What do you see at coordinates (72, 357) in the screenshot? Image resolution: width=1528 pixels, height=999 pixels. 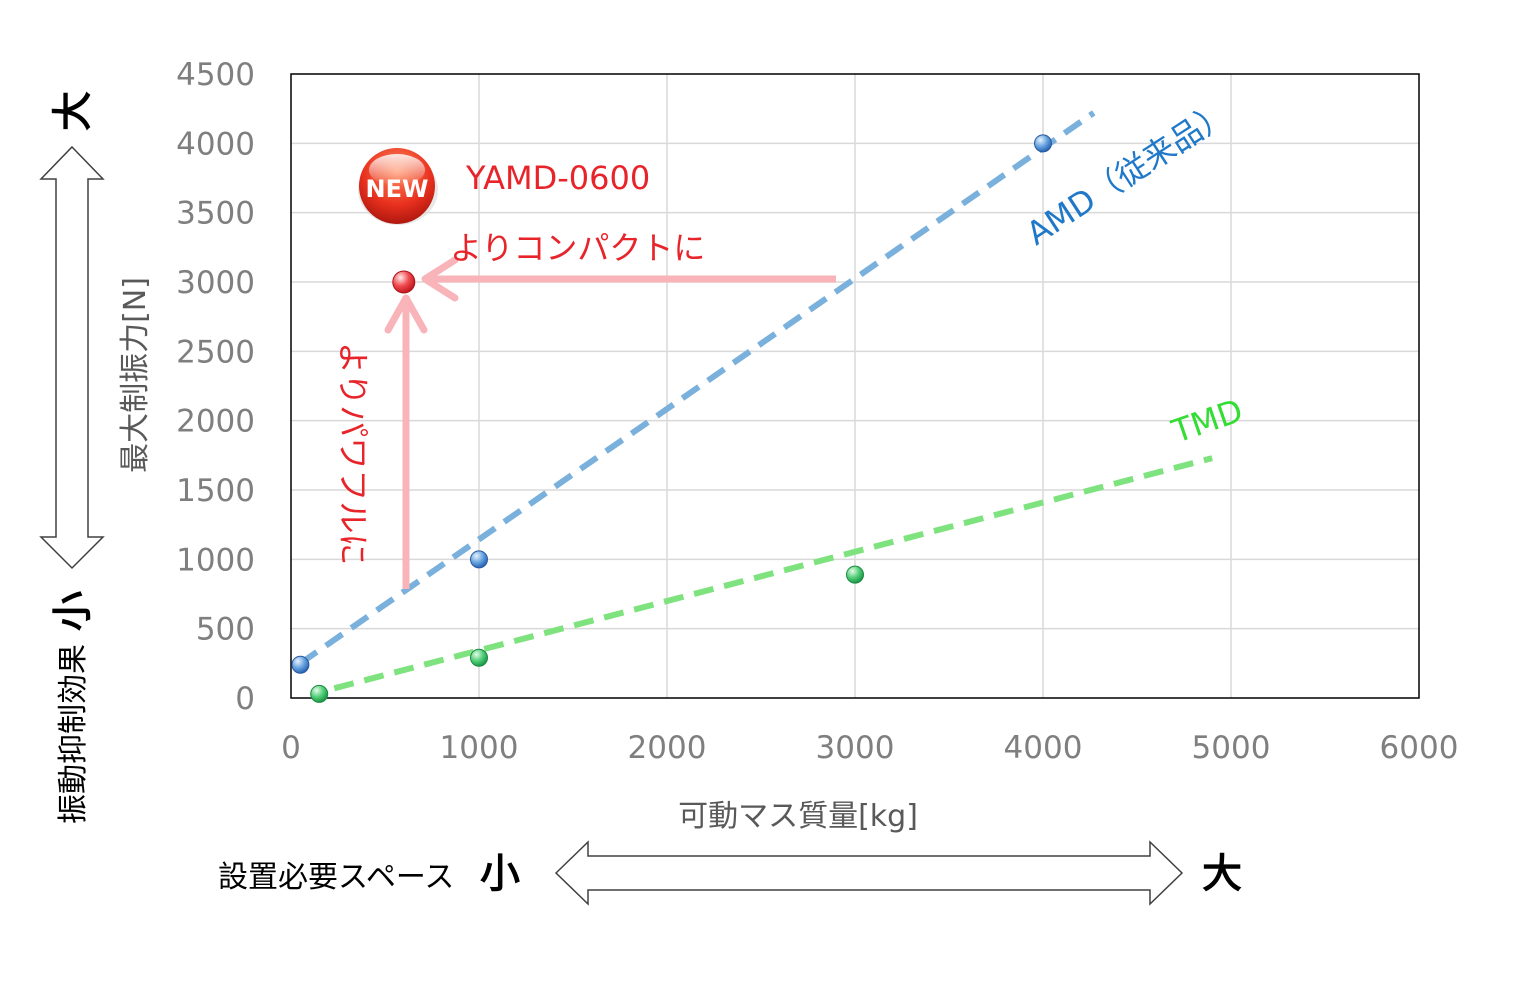 I see `vertical-double-arrow` at bounding box center [72, 357].